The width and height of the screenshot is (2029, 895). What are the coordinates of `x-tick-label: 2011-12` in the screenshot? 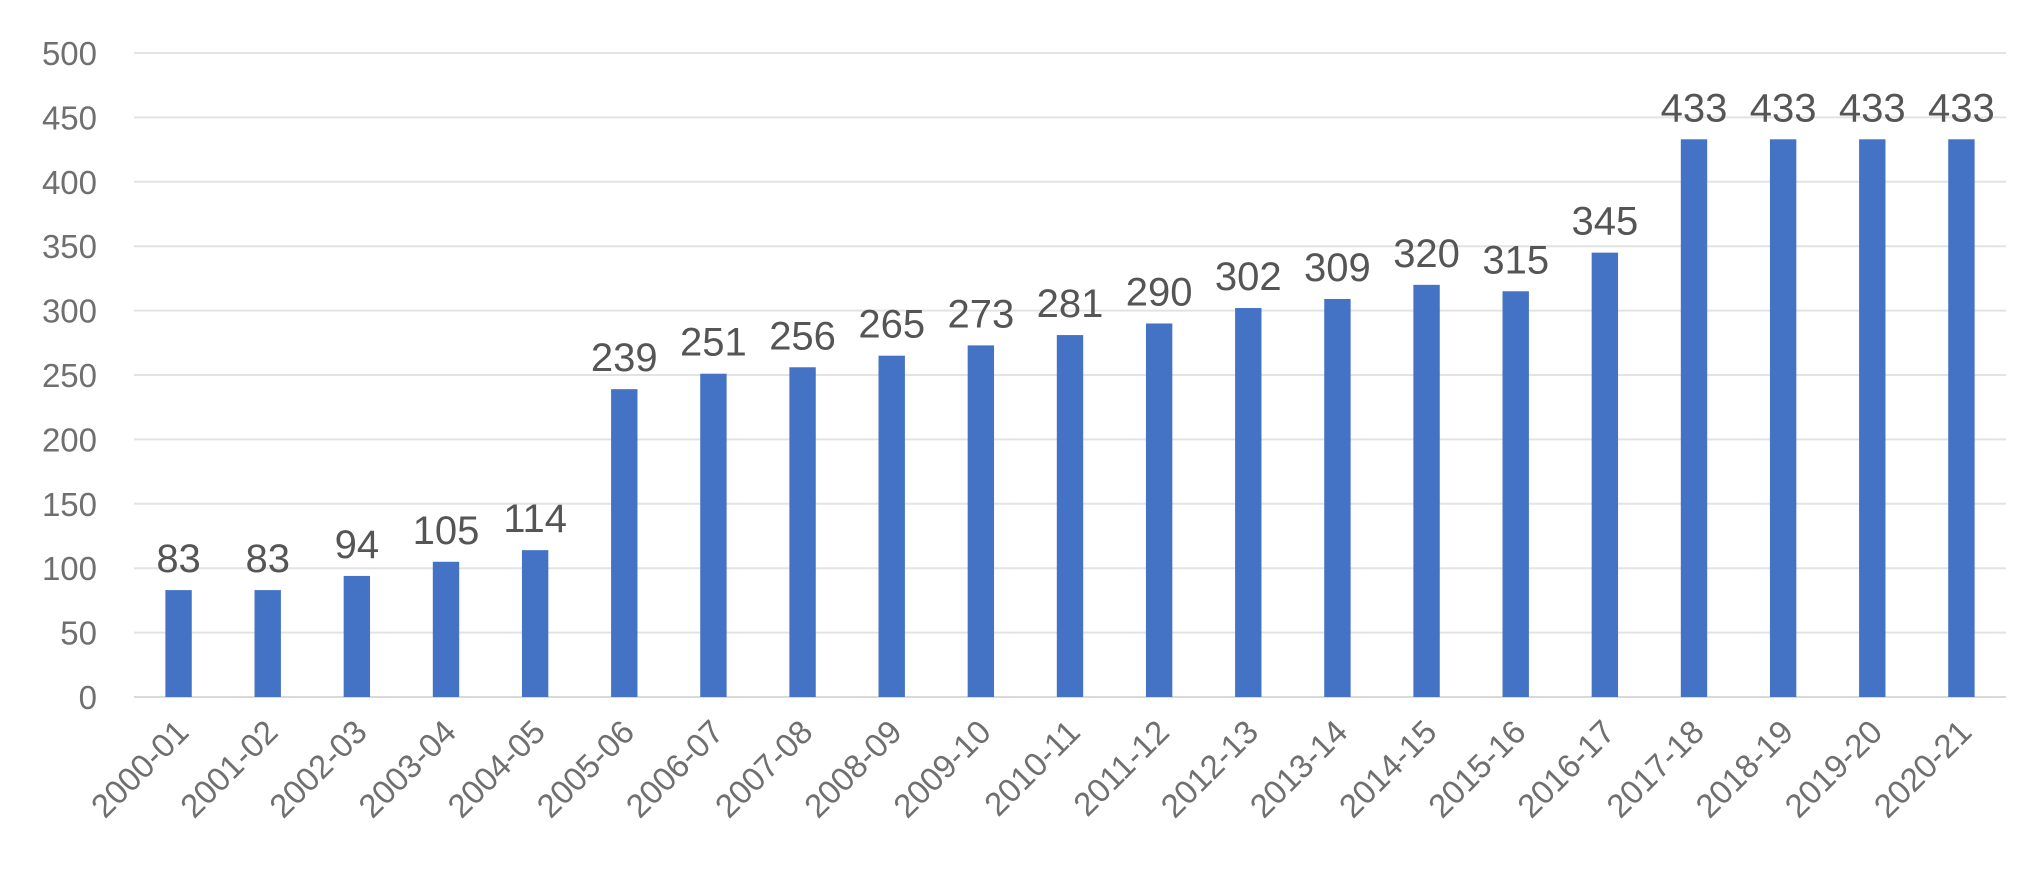 It's located at (1121, 768).